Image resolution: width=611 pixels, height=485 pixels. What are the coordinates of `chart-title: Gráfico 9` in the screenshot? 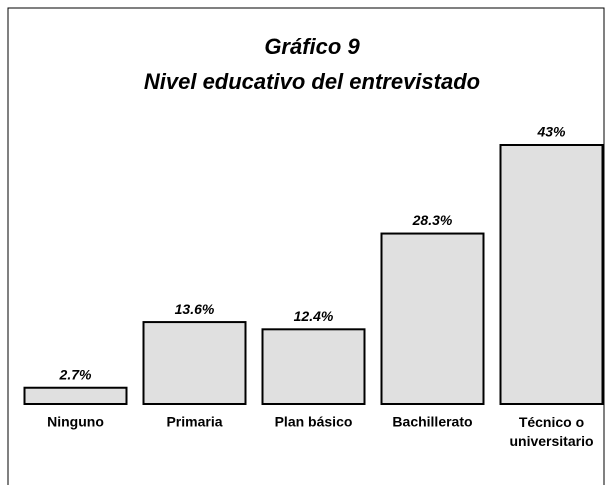 It's located at (312, 46).